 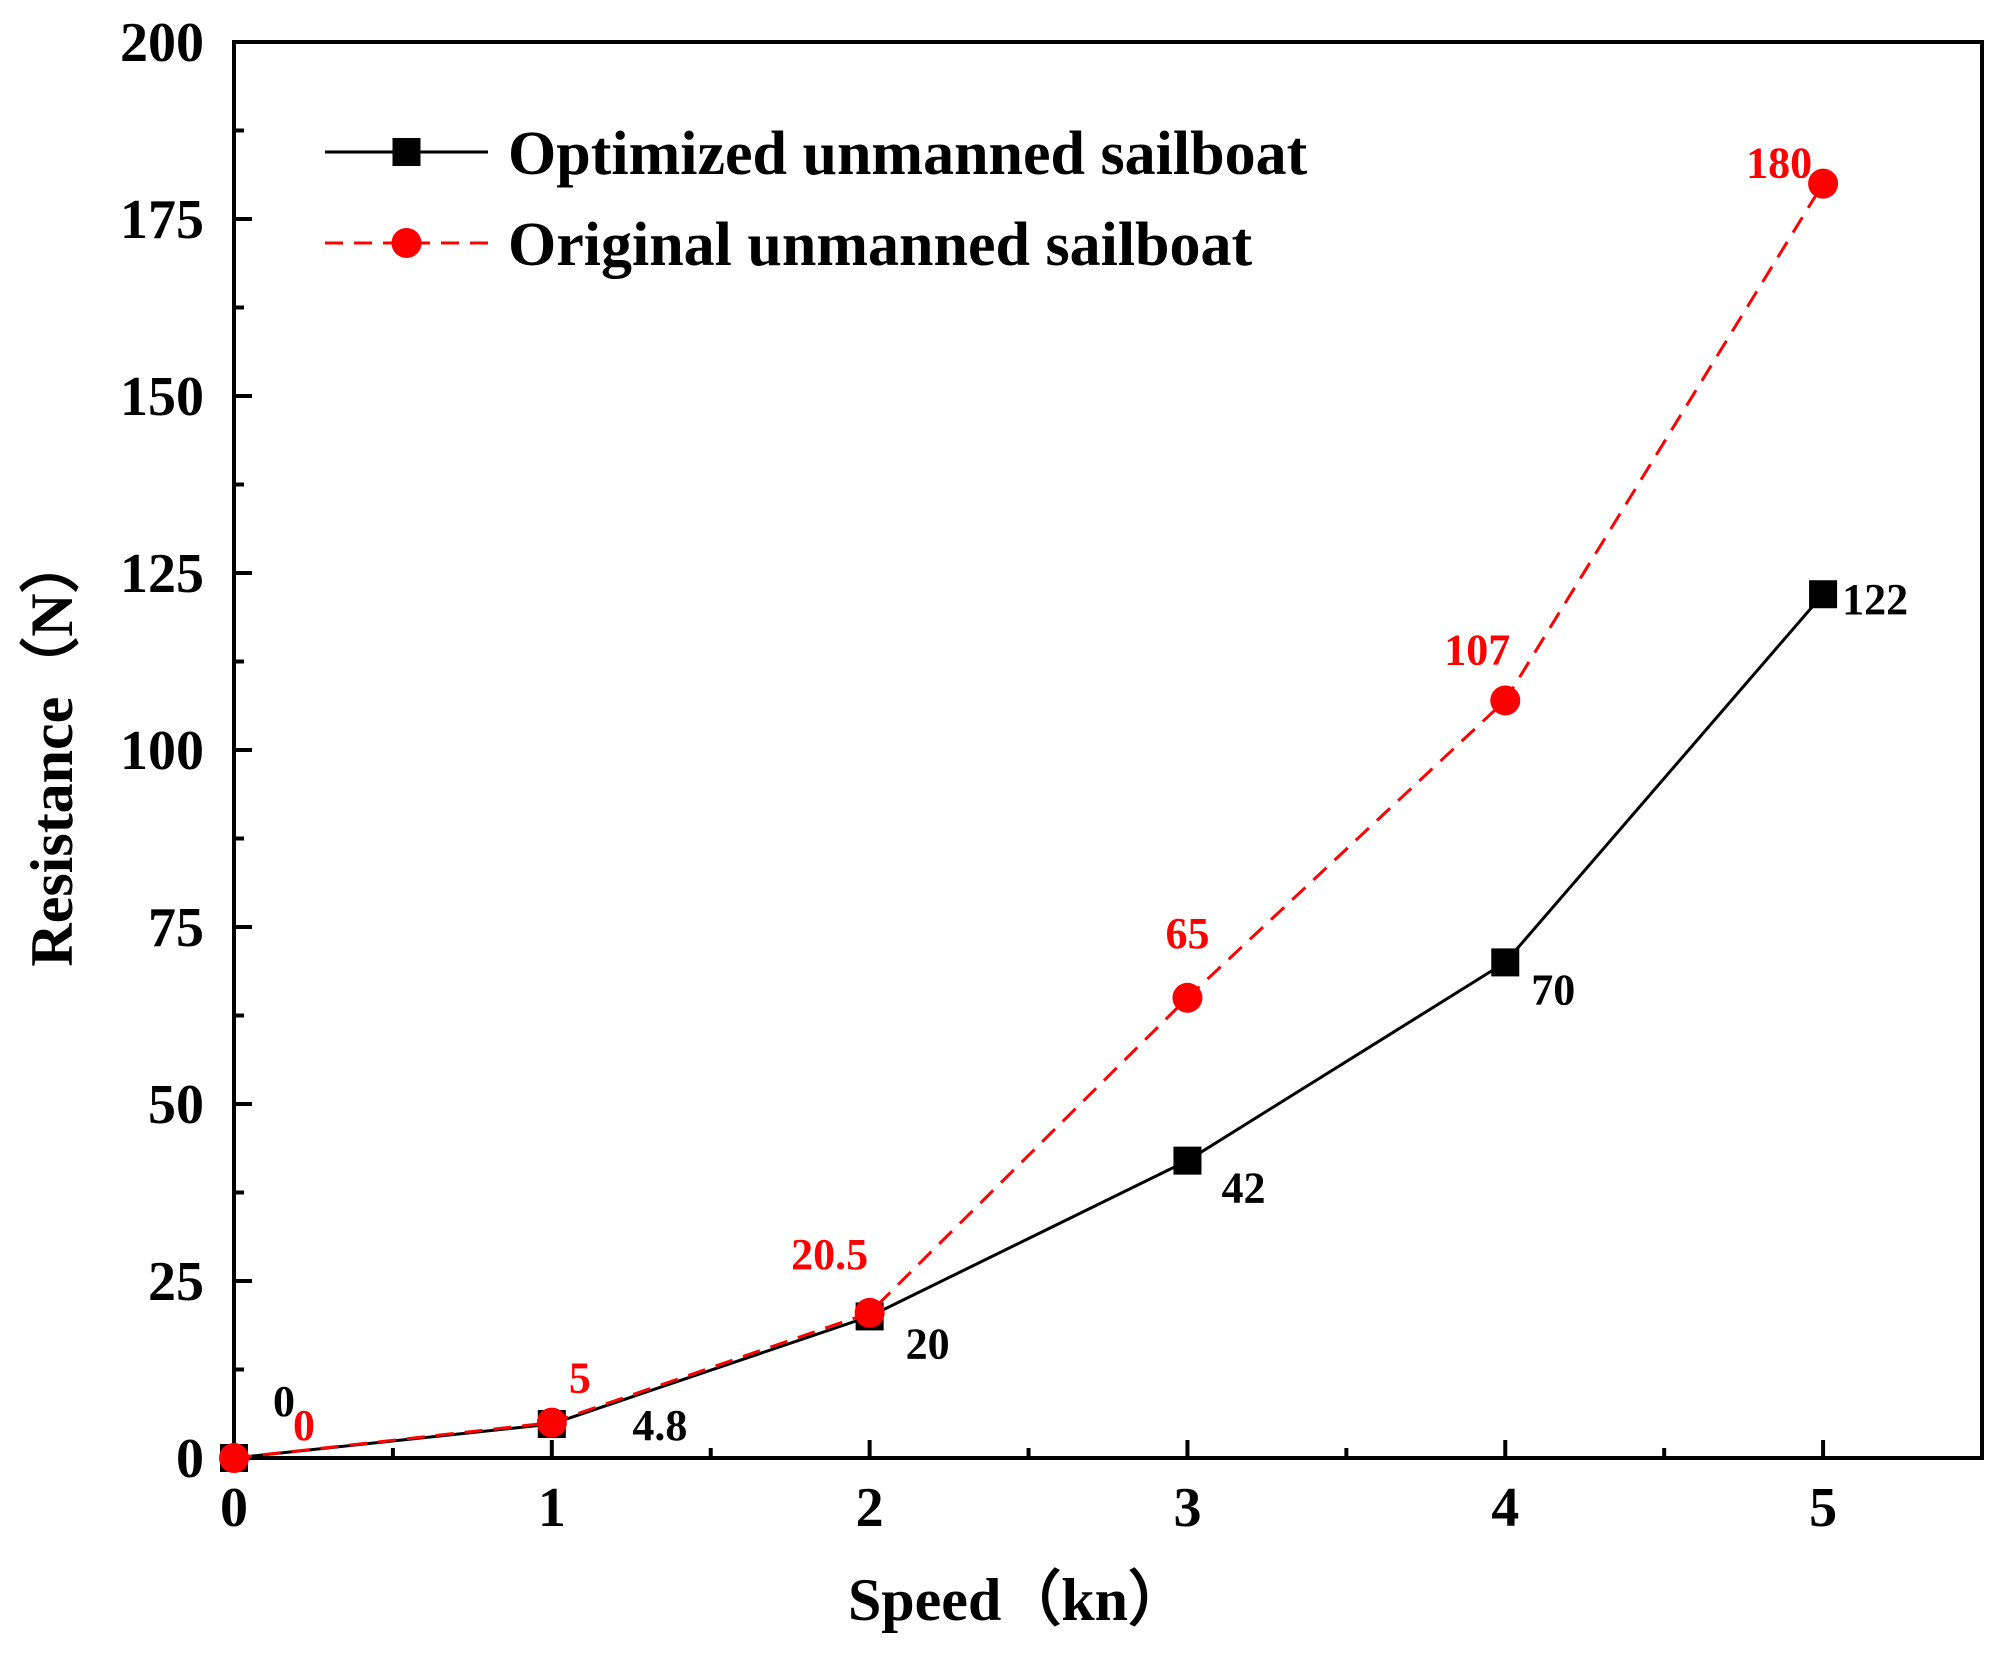 What do you see at coordinates (908, 154) in the screenshot?
I see `legend-label-optimized: Optimized unmanned sailboat` at bounding box center [908, 154].